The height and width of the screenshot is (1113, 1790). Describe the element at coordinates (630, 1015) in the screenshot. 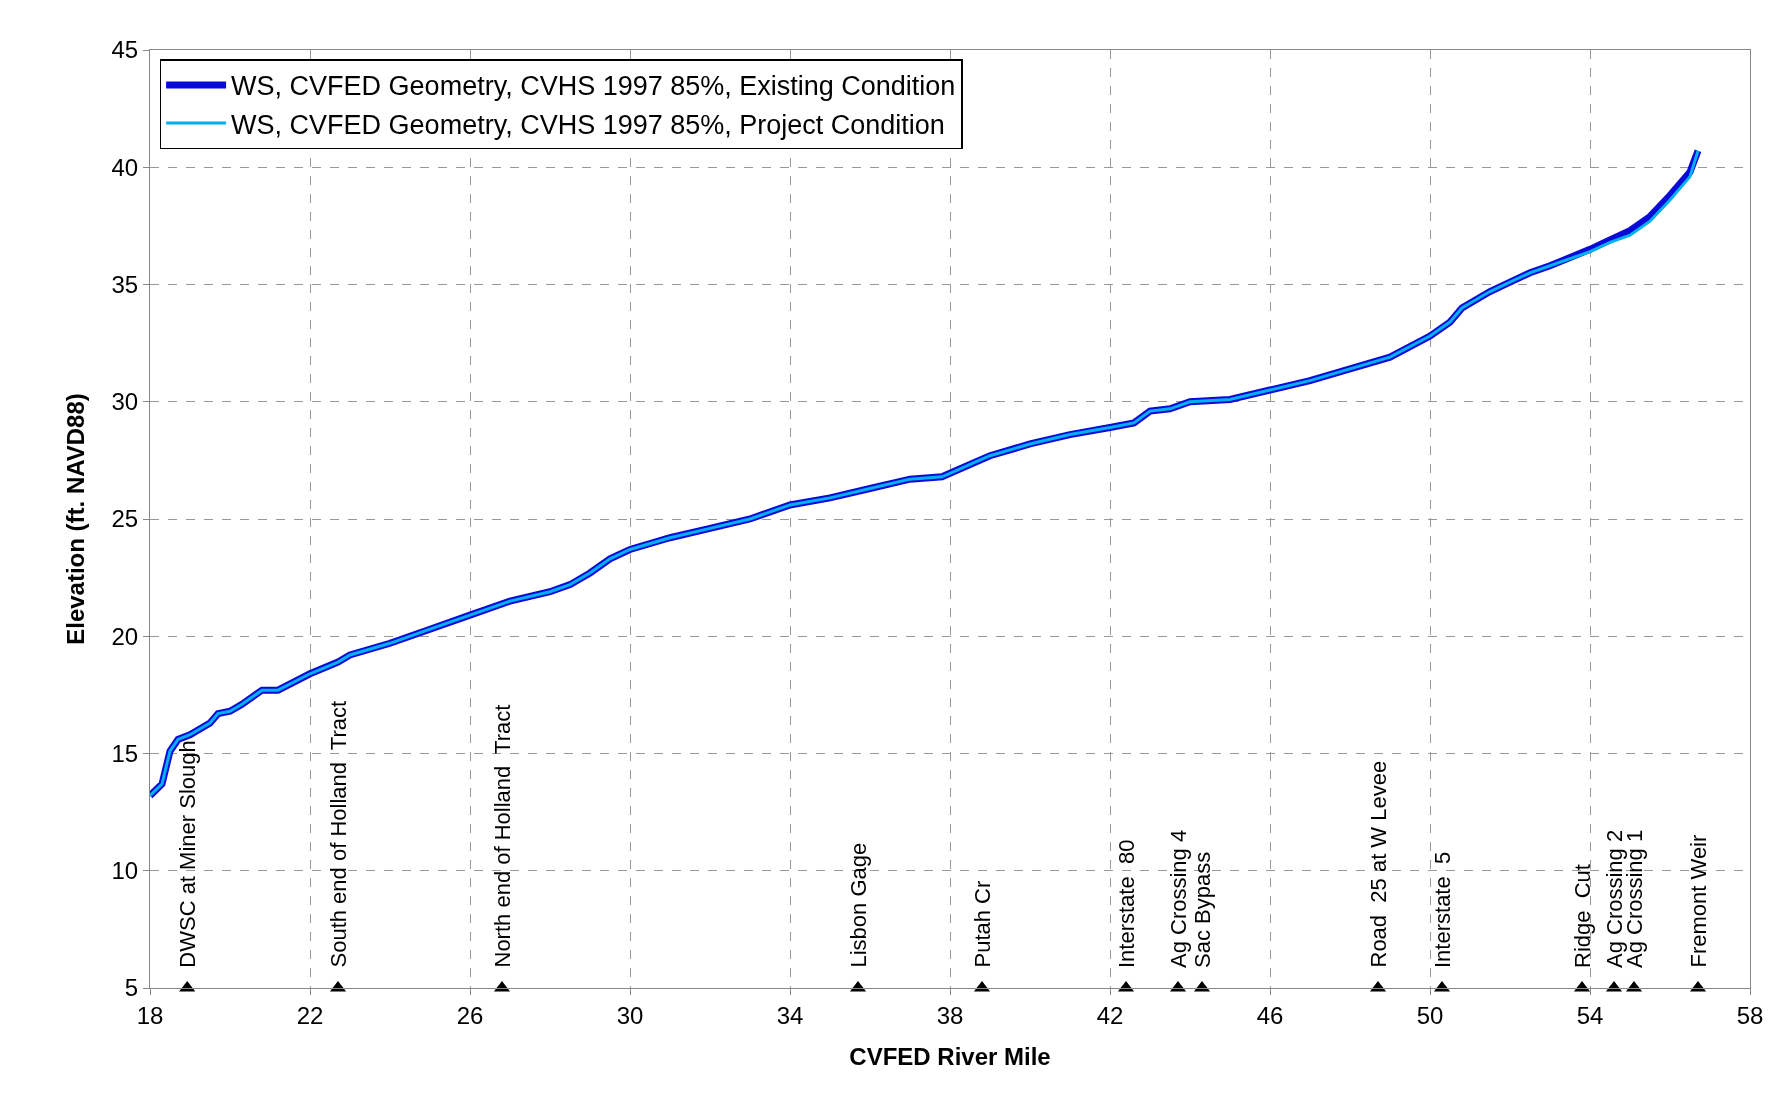

I see `x-tick-label: 30` at that location.